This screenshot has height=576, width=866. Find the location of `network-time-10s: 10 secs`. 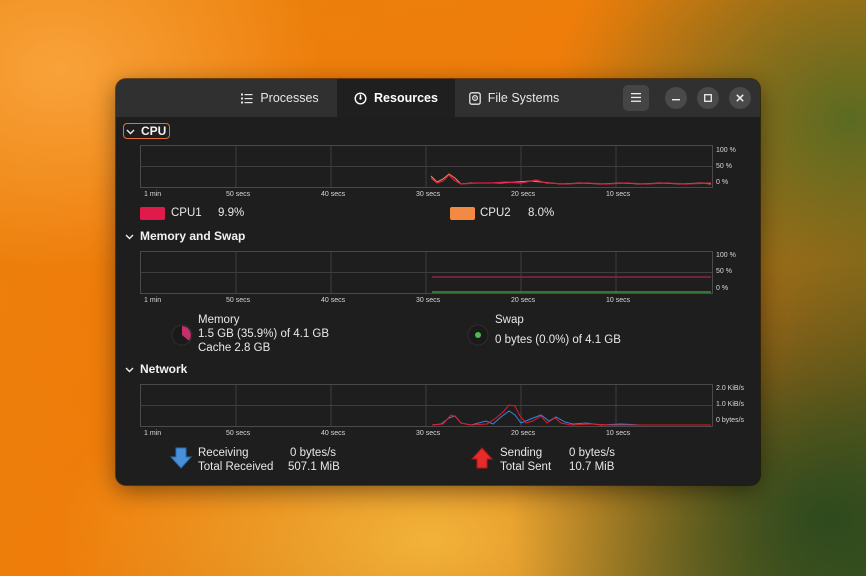

network-time-10s: 10 secs is located at coordinates (618, 433).